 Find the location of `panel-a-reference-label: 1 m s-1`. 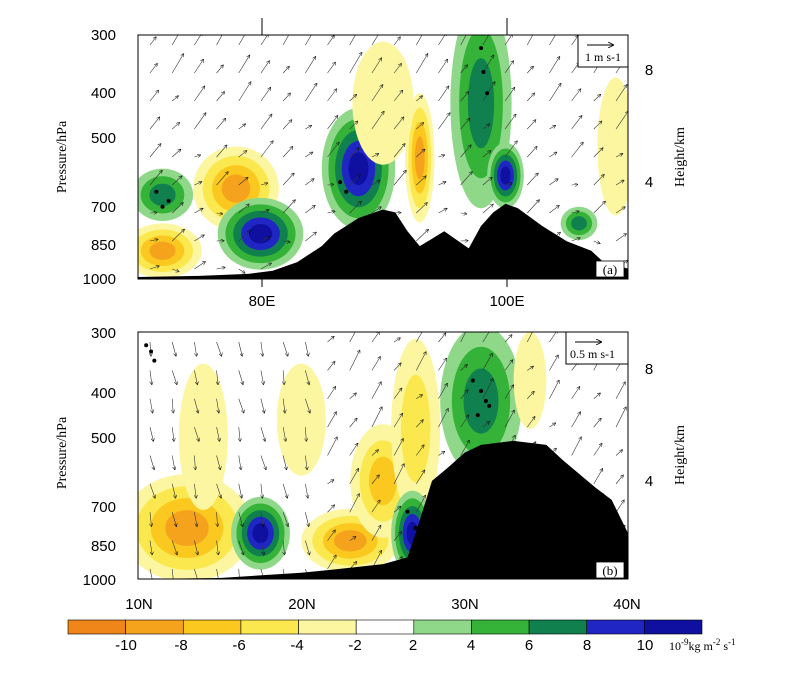

panel-a-reference-label: 1 m s-1 is located at coordinates (603, 57).